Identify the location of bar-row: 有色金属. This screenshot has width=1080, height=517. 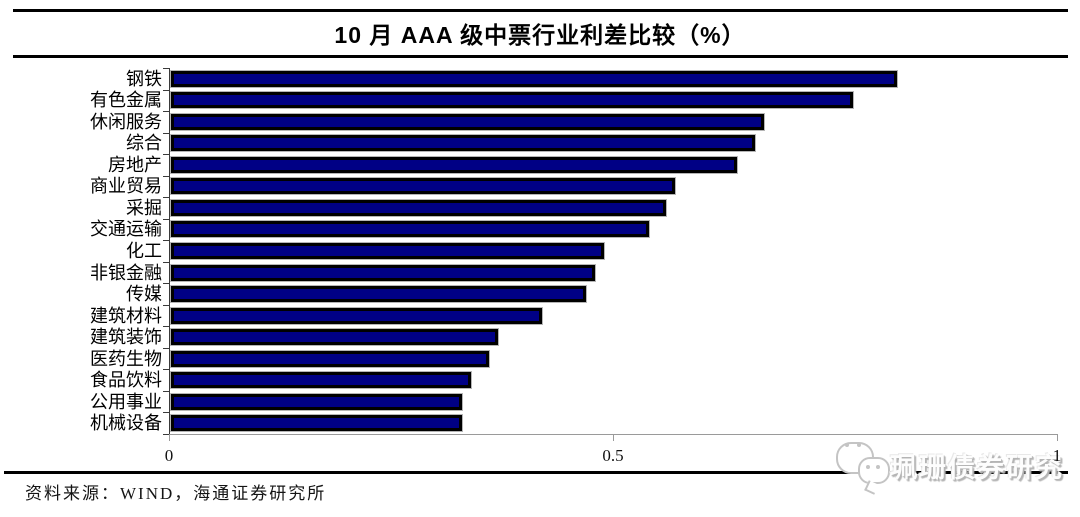
(540, 101).